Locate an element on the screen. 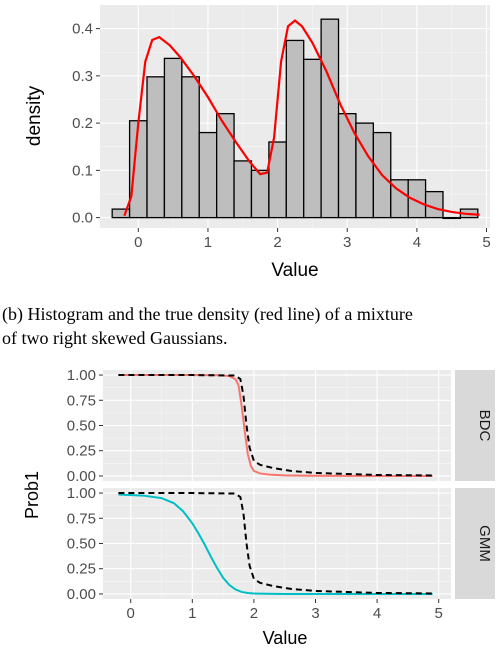  probability-y-axis-title: Prob1 is located at coordinates (32, 495).